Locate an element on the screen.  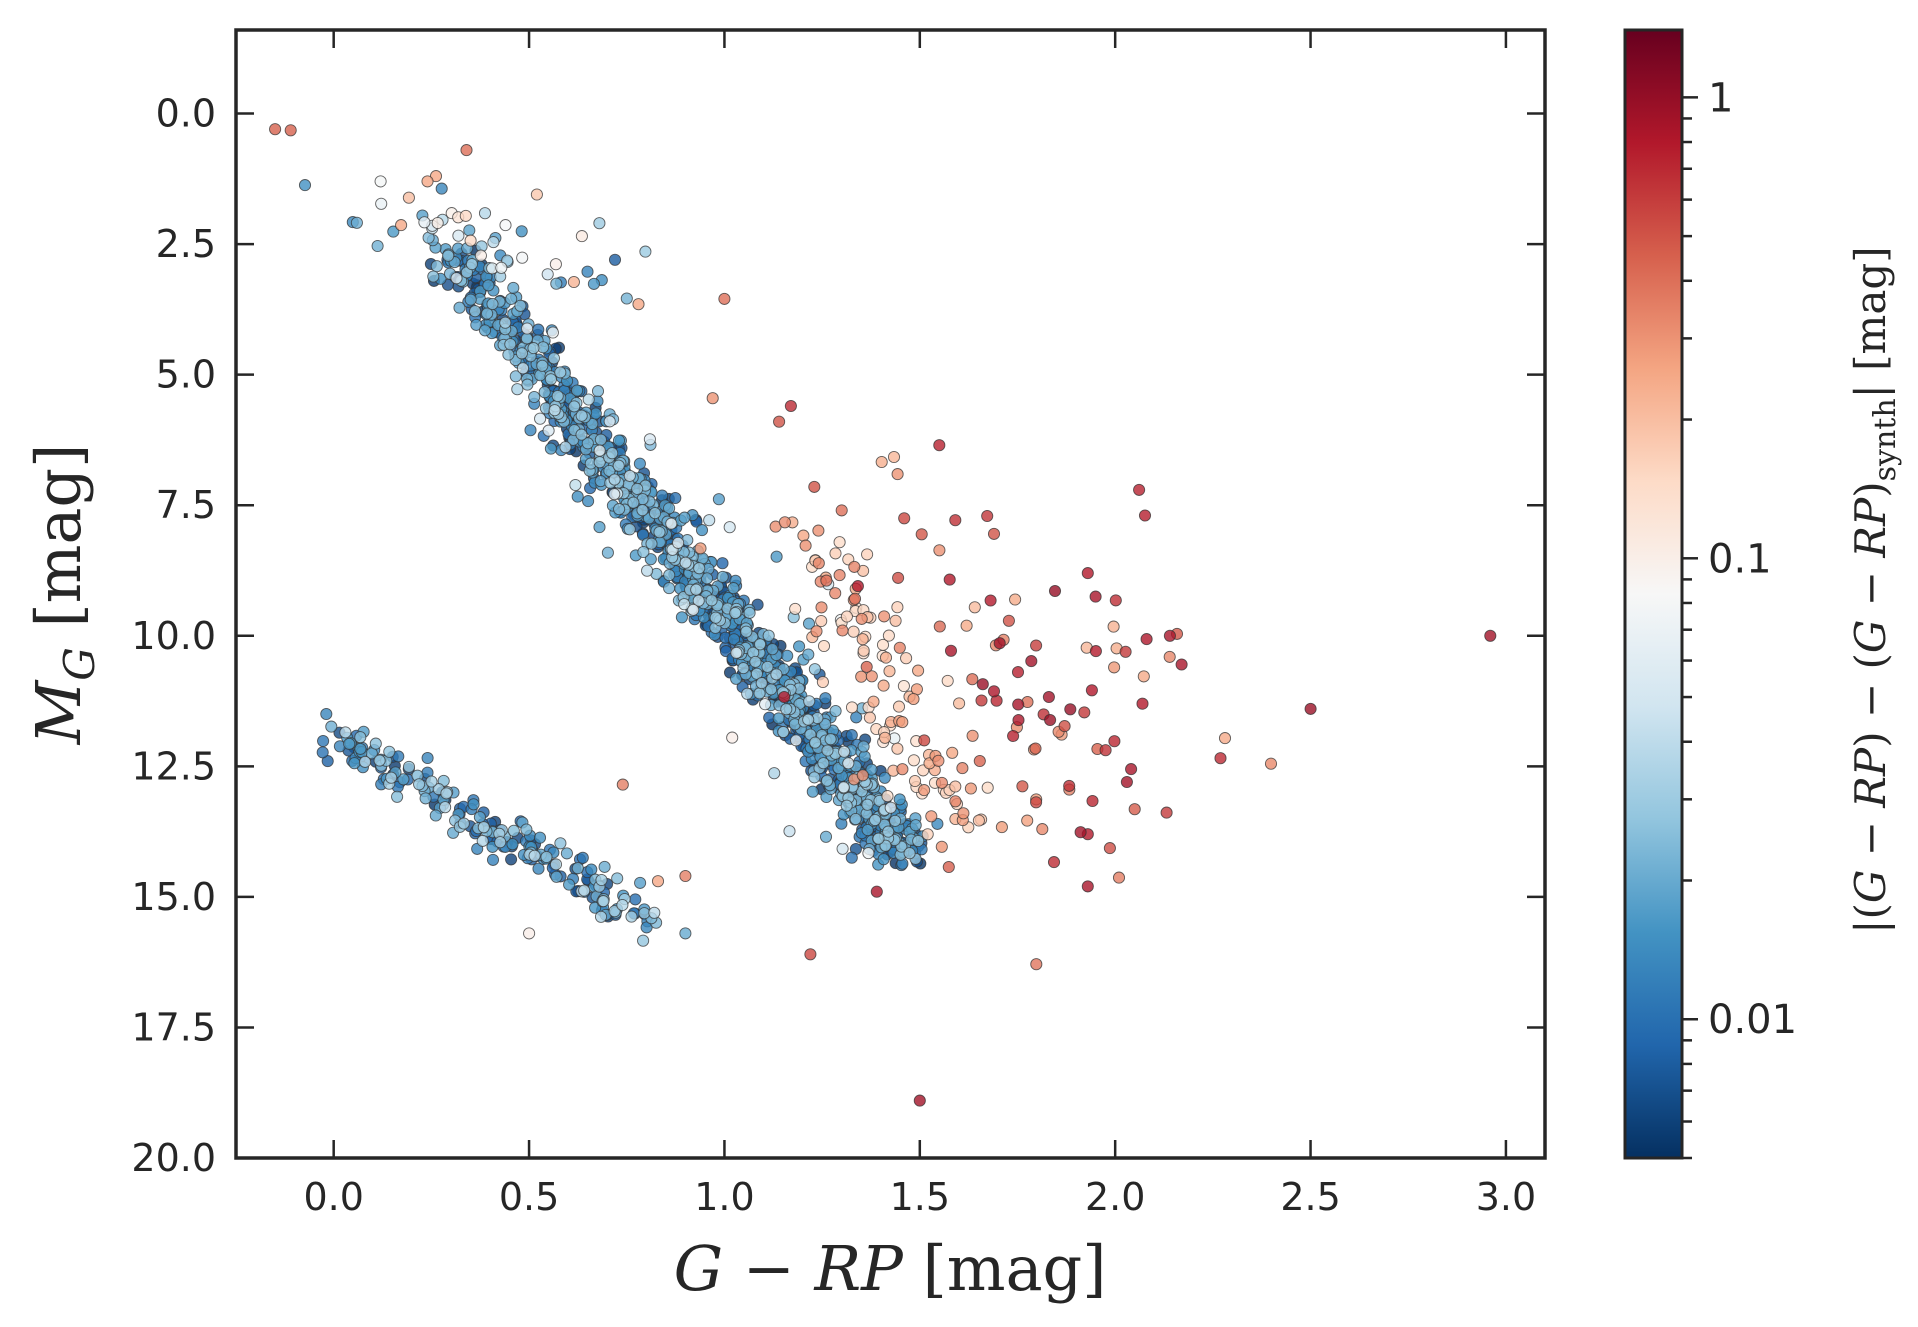
y-tick-label: 2.5 is located at coordinates (186, 244).